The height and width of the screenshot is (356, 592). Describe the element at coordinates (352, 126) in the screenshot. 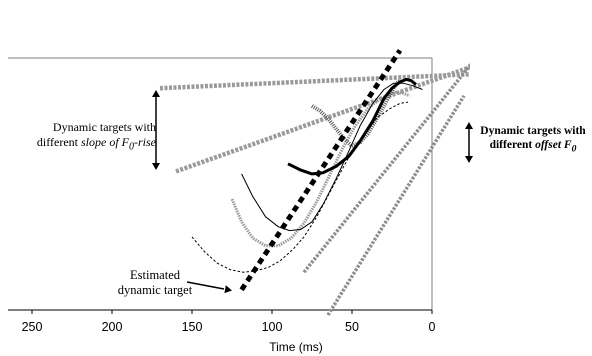

I see `series-contour-thick` at that location.